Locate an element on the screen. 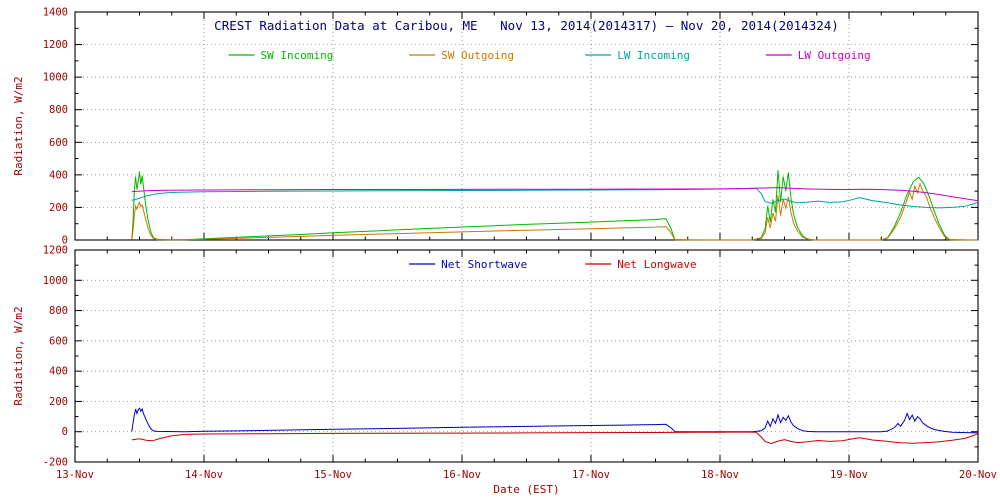 The width and height of the screenshot is (1000, 500). legend-item-sw-incoming: SW Incoming is located at coordinates (281, 55).